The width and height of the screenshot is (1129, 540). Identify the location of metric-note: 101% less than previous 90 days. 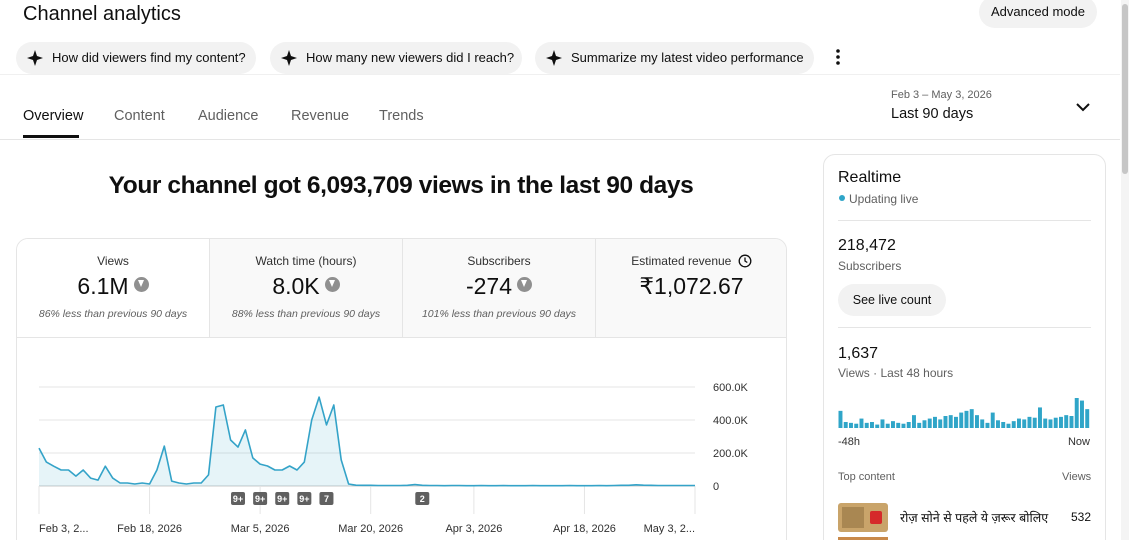
(499, 314).